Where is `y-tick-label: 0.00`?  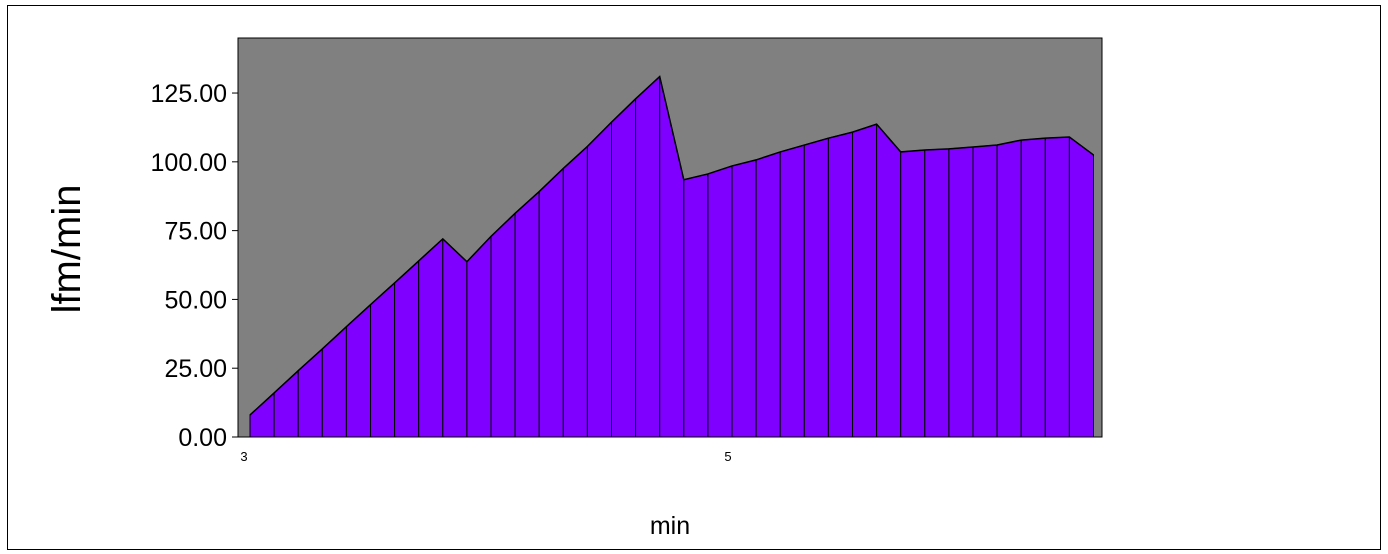 y-tick-label: 0.00 is located at coordinates (202, 438).